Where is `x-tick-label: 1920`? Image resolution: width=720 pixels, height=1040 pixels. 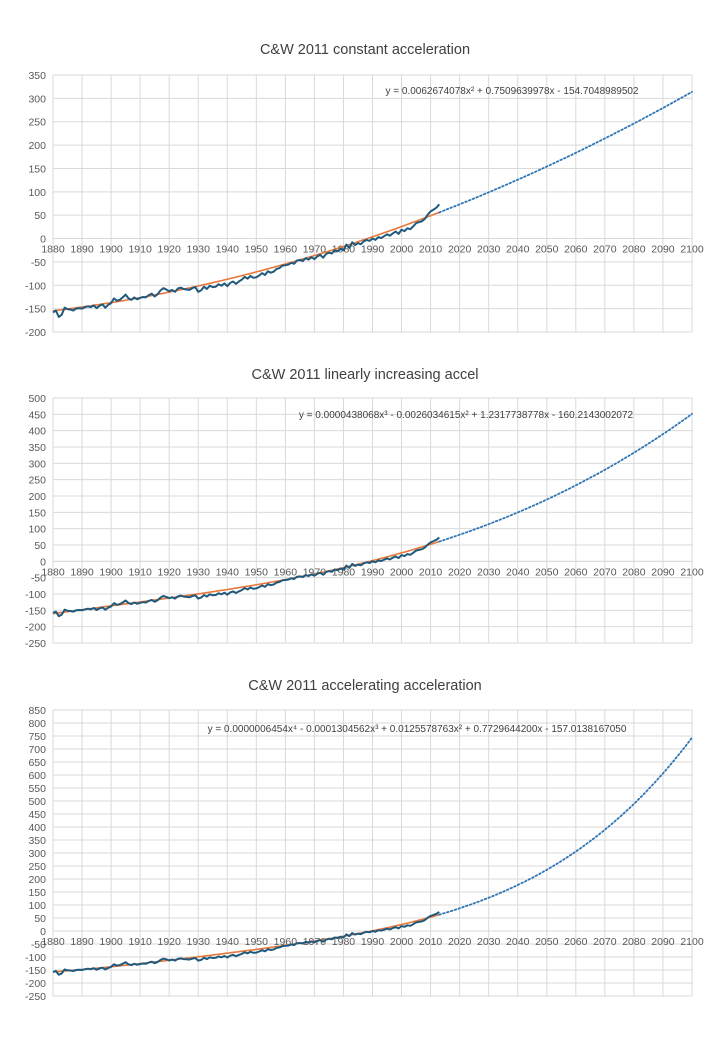
x-tick-label: 1920 is located at coordinates (170, 942).